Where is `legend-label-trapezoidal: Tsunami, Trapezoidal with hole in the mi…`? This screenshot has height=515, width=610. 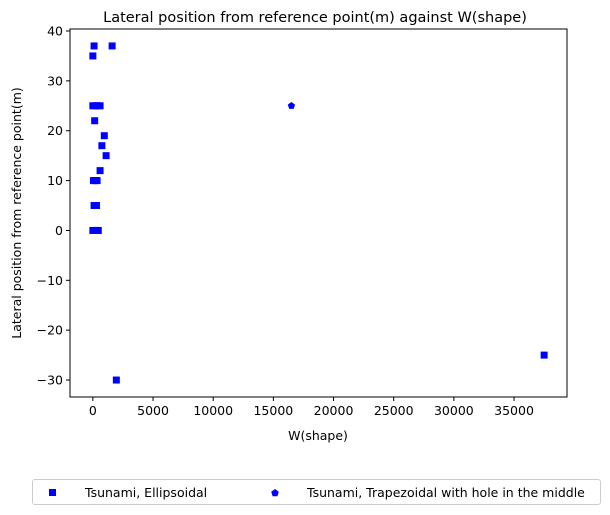 legend-label-trapezoidal: Tsunami, Trapezoidal with hole in the mi… is located at coordinates (446, 492).